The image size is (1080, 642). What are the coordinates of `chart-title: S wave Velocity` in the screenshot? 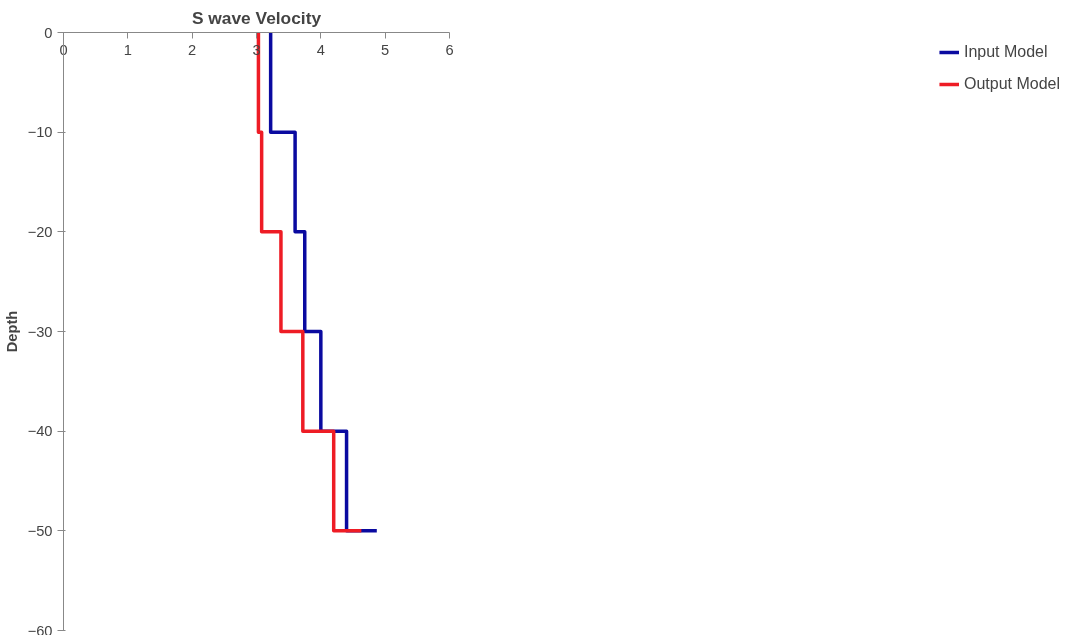 It's located at (256, 17).